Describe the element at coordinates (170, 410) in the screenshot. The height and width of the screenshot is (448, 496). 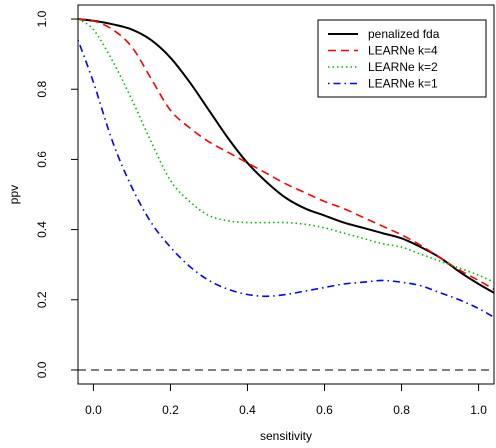
I see `x-tick-label: 0.2` at that location.